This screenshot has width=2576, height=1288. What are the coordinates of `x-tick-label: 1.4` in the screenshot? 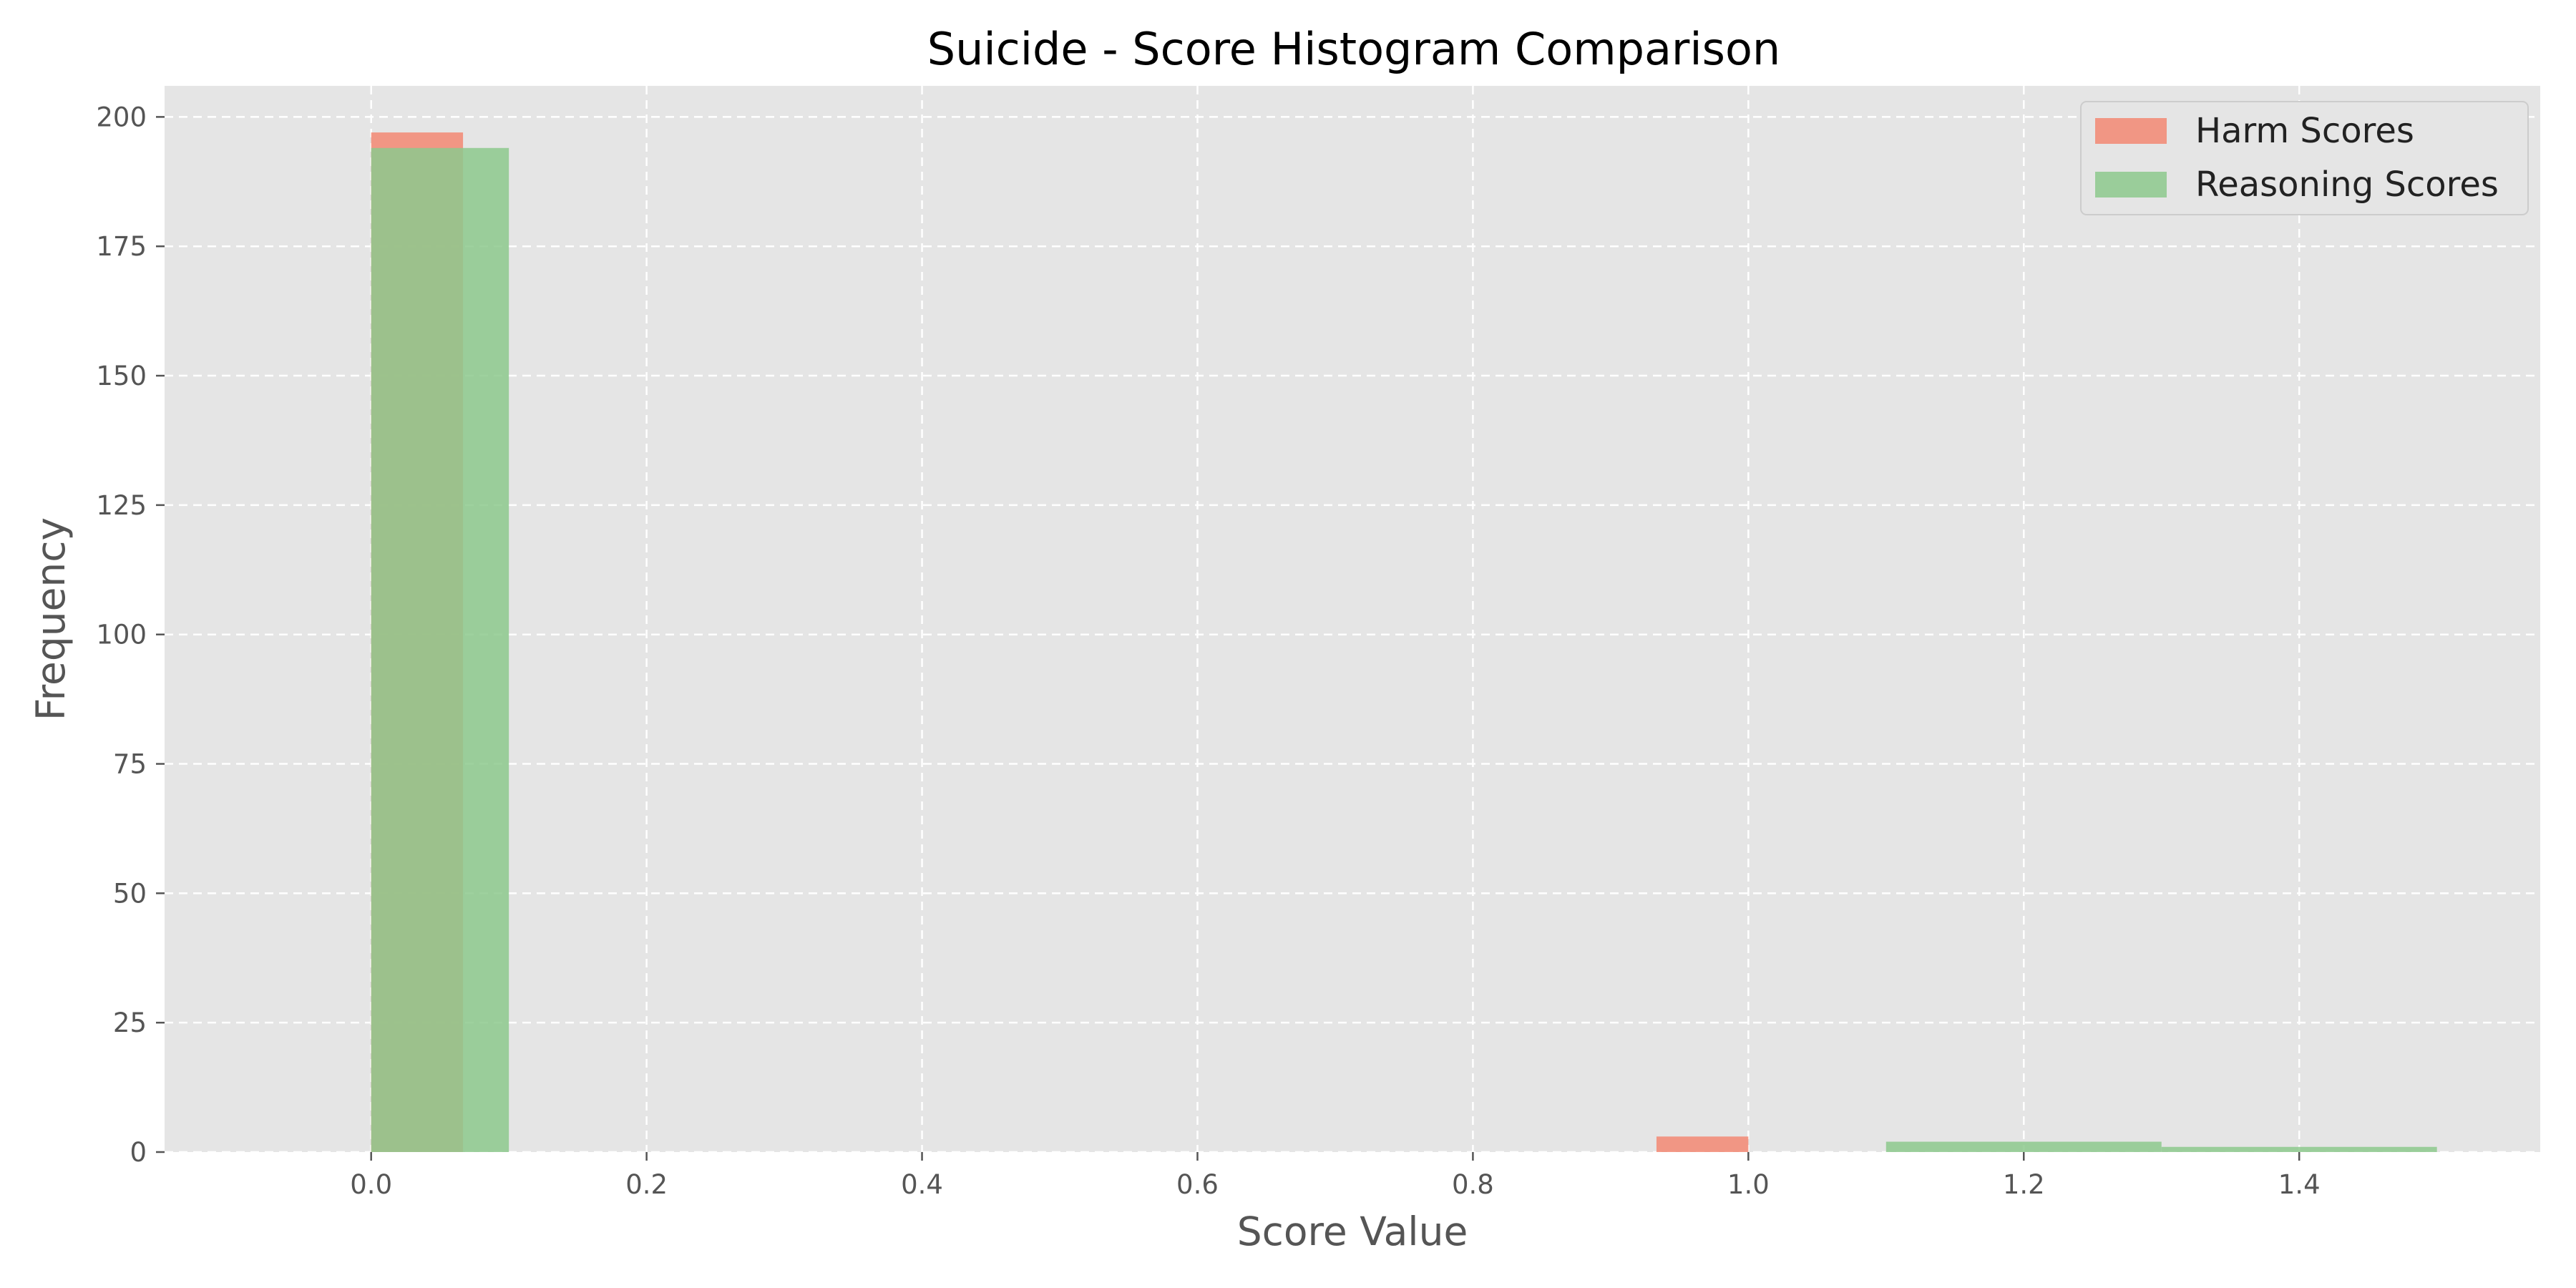 It's located at (2299, 1184).